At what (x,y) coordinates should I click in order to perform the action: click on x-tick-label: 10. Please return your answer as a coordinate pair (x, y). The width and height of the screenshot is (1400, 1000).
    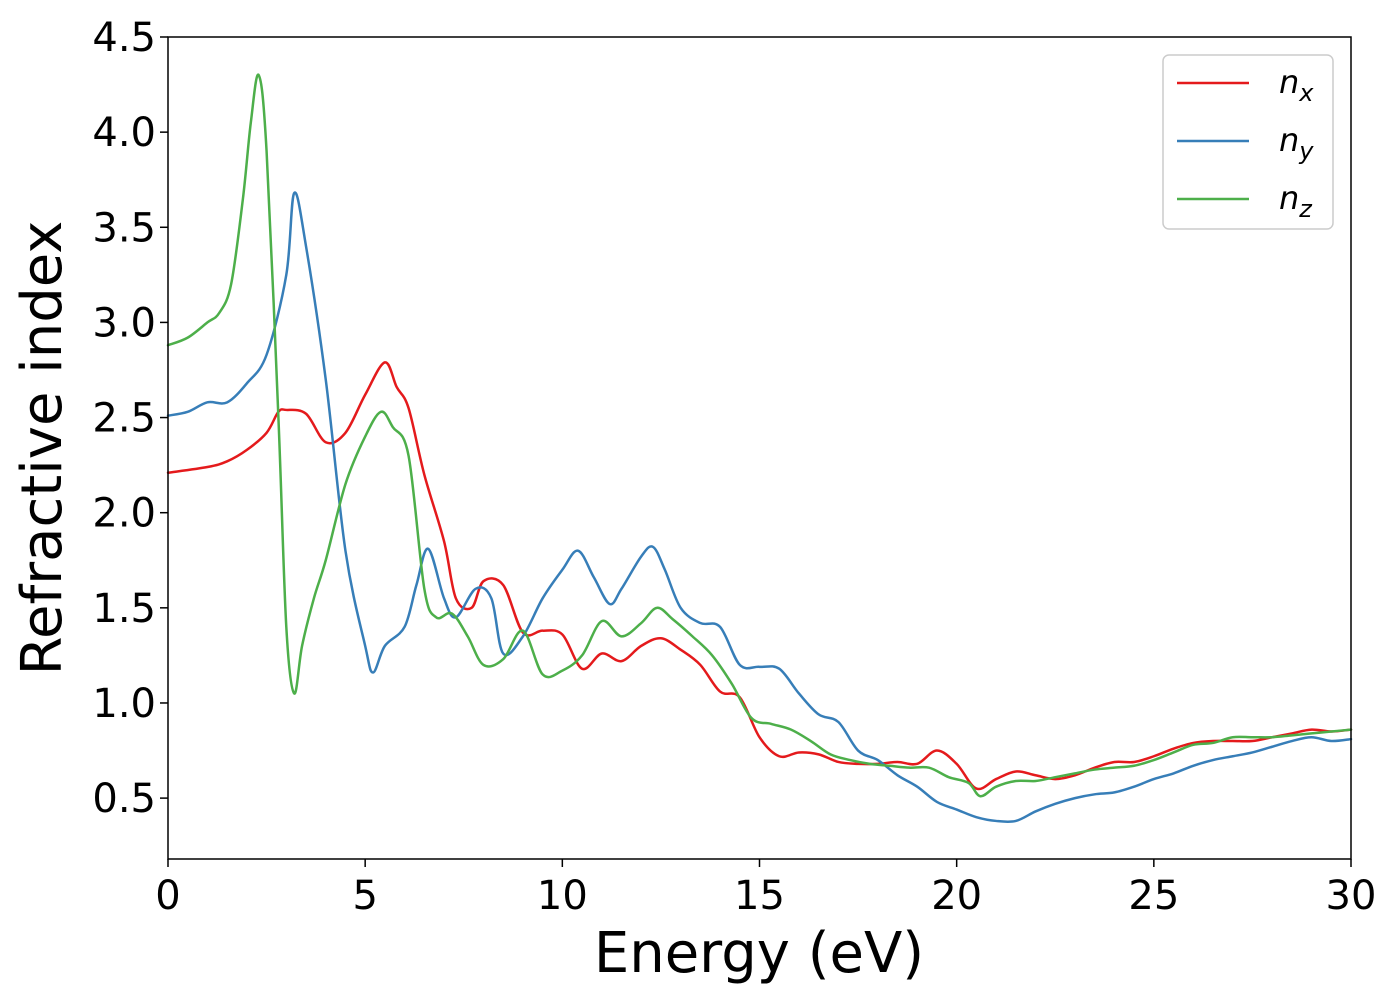
    Looking at the image, I should click on (562, 896).